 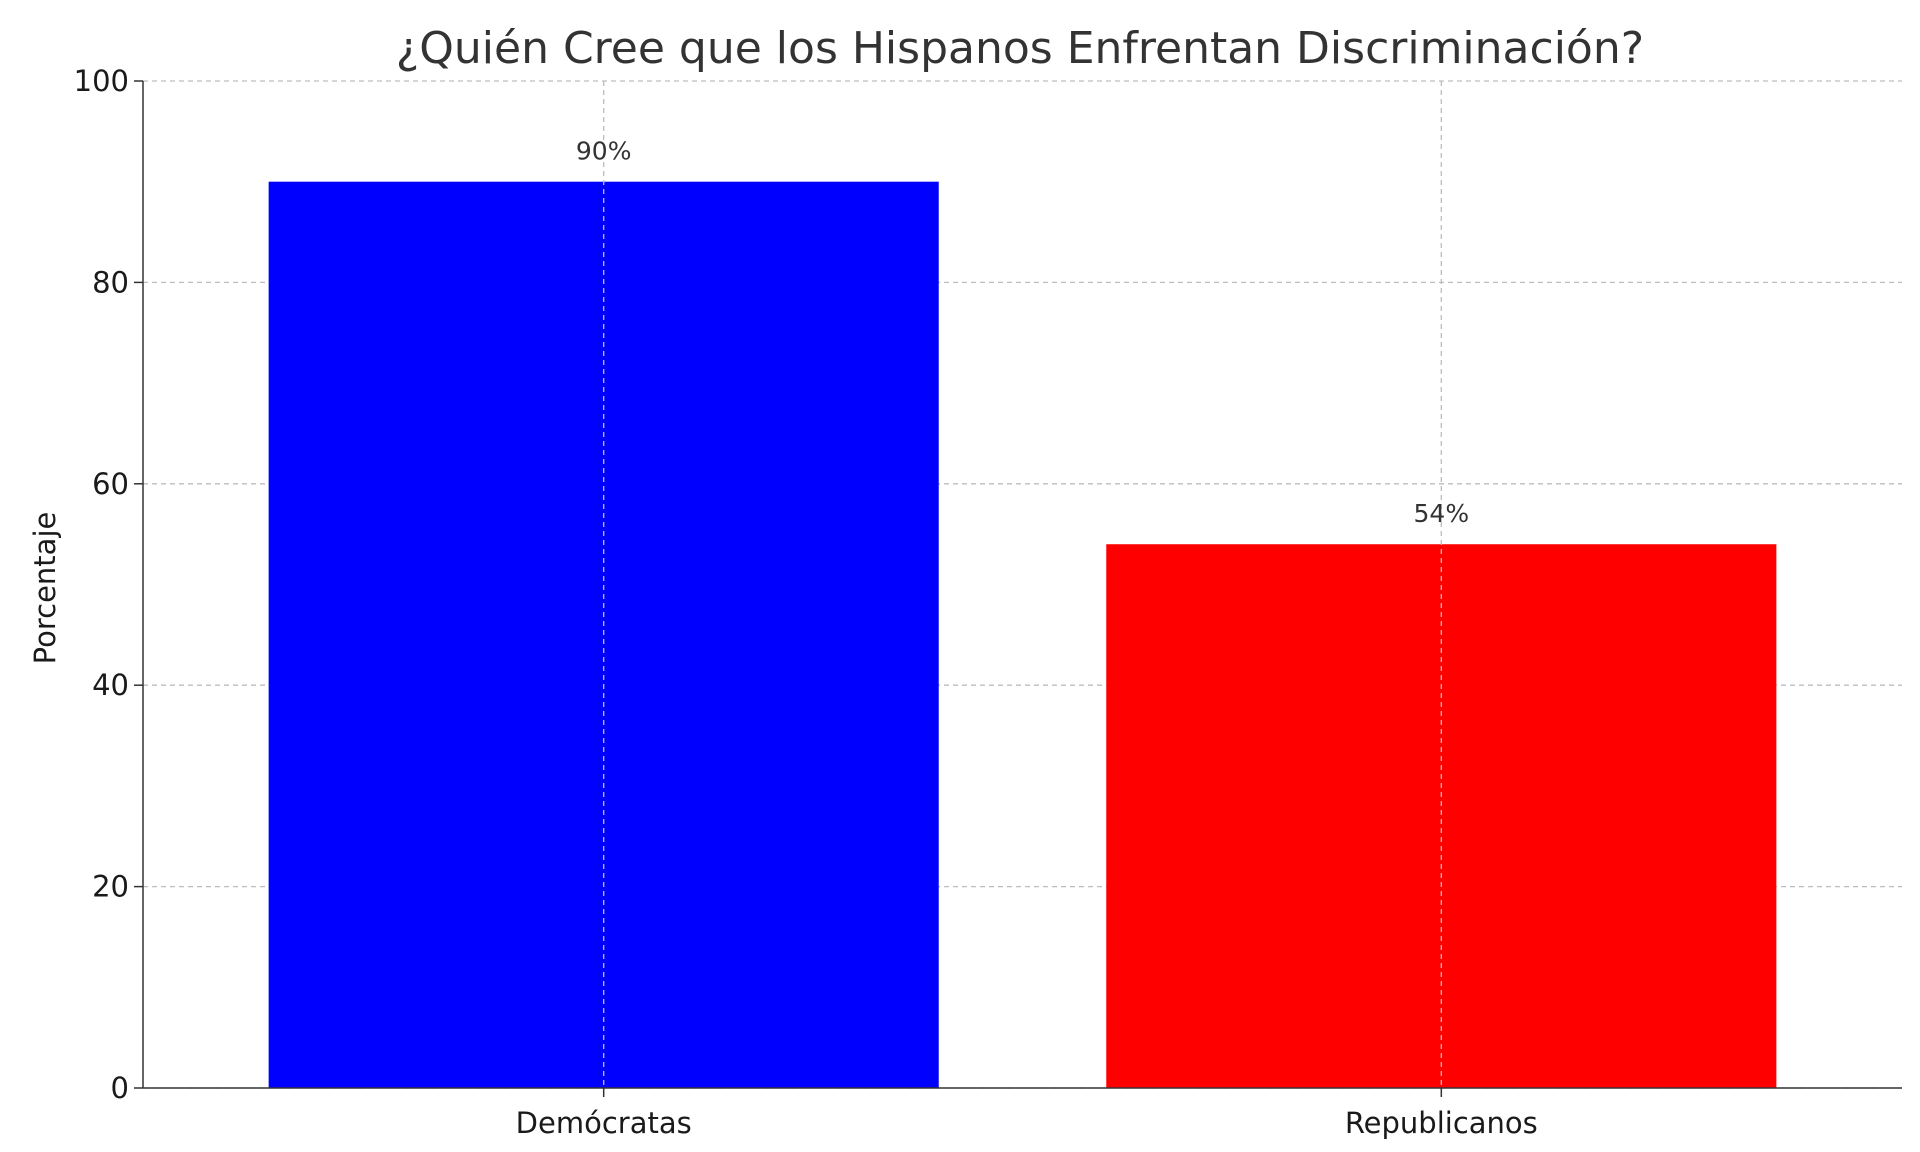 I want to click on y-tick-label-20: 20, so click(x=110, y=887).